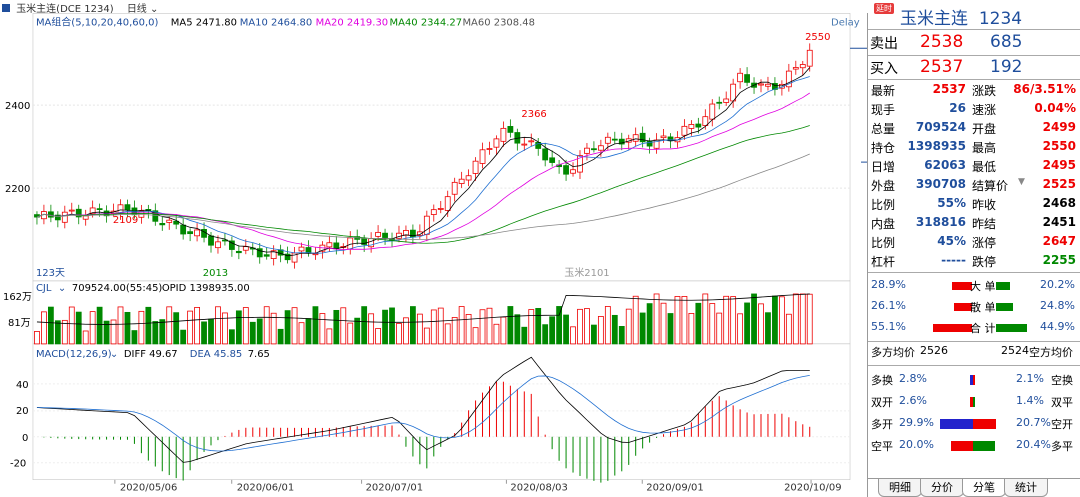 The image size is (1080, 497). What do you see at coordinates (940, 127) in the screenshot?
I see `stat-value: 709524` at bounding box center [940, 127].